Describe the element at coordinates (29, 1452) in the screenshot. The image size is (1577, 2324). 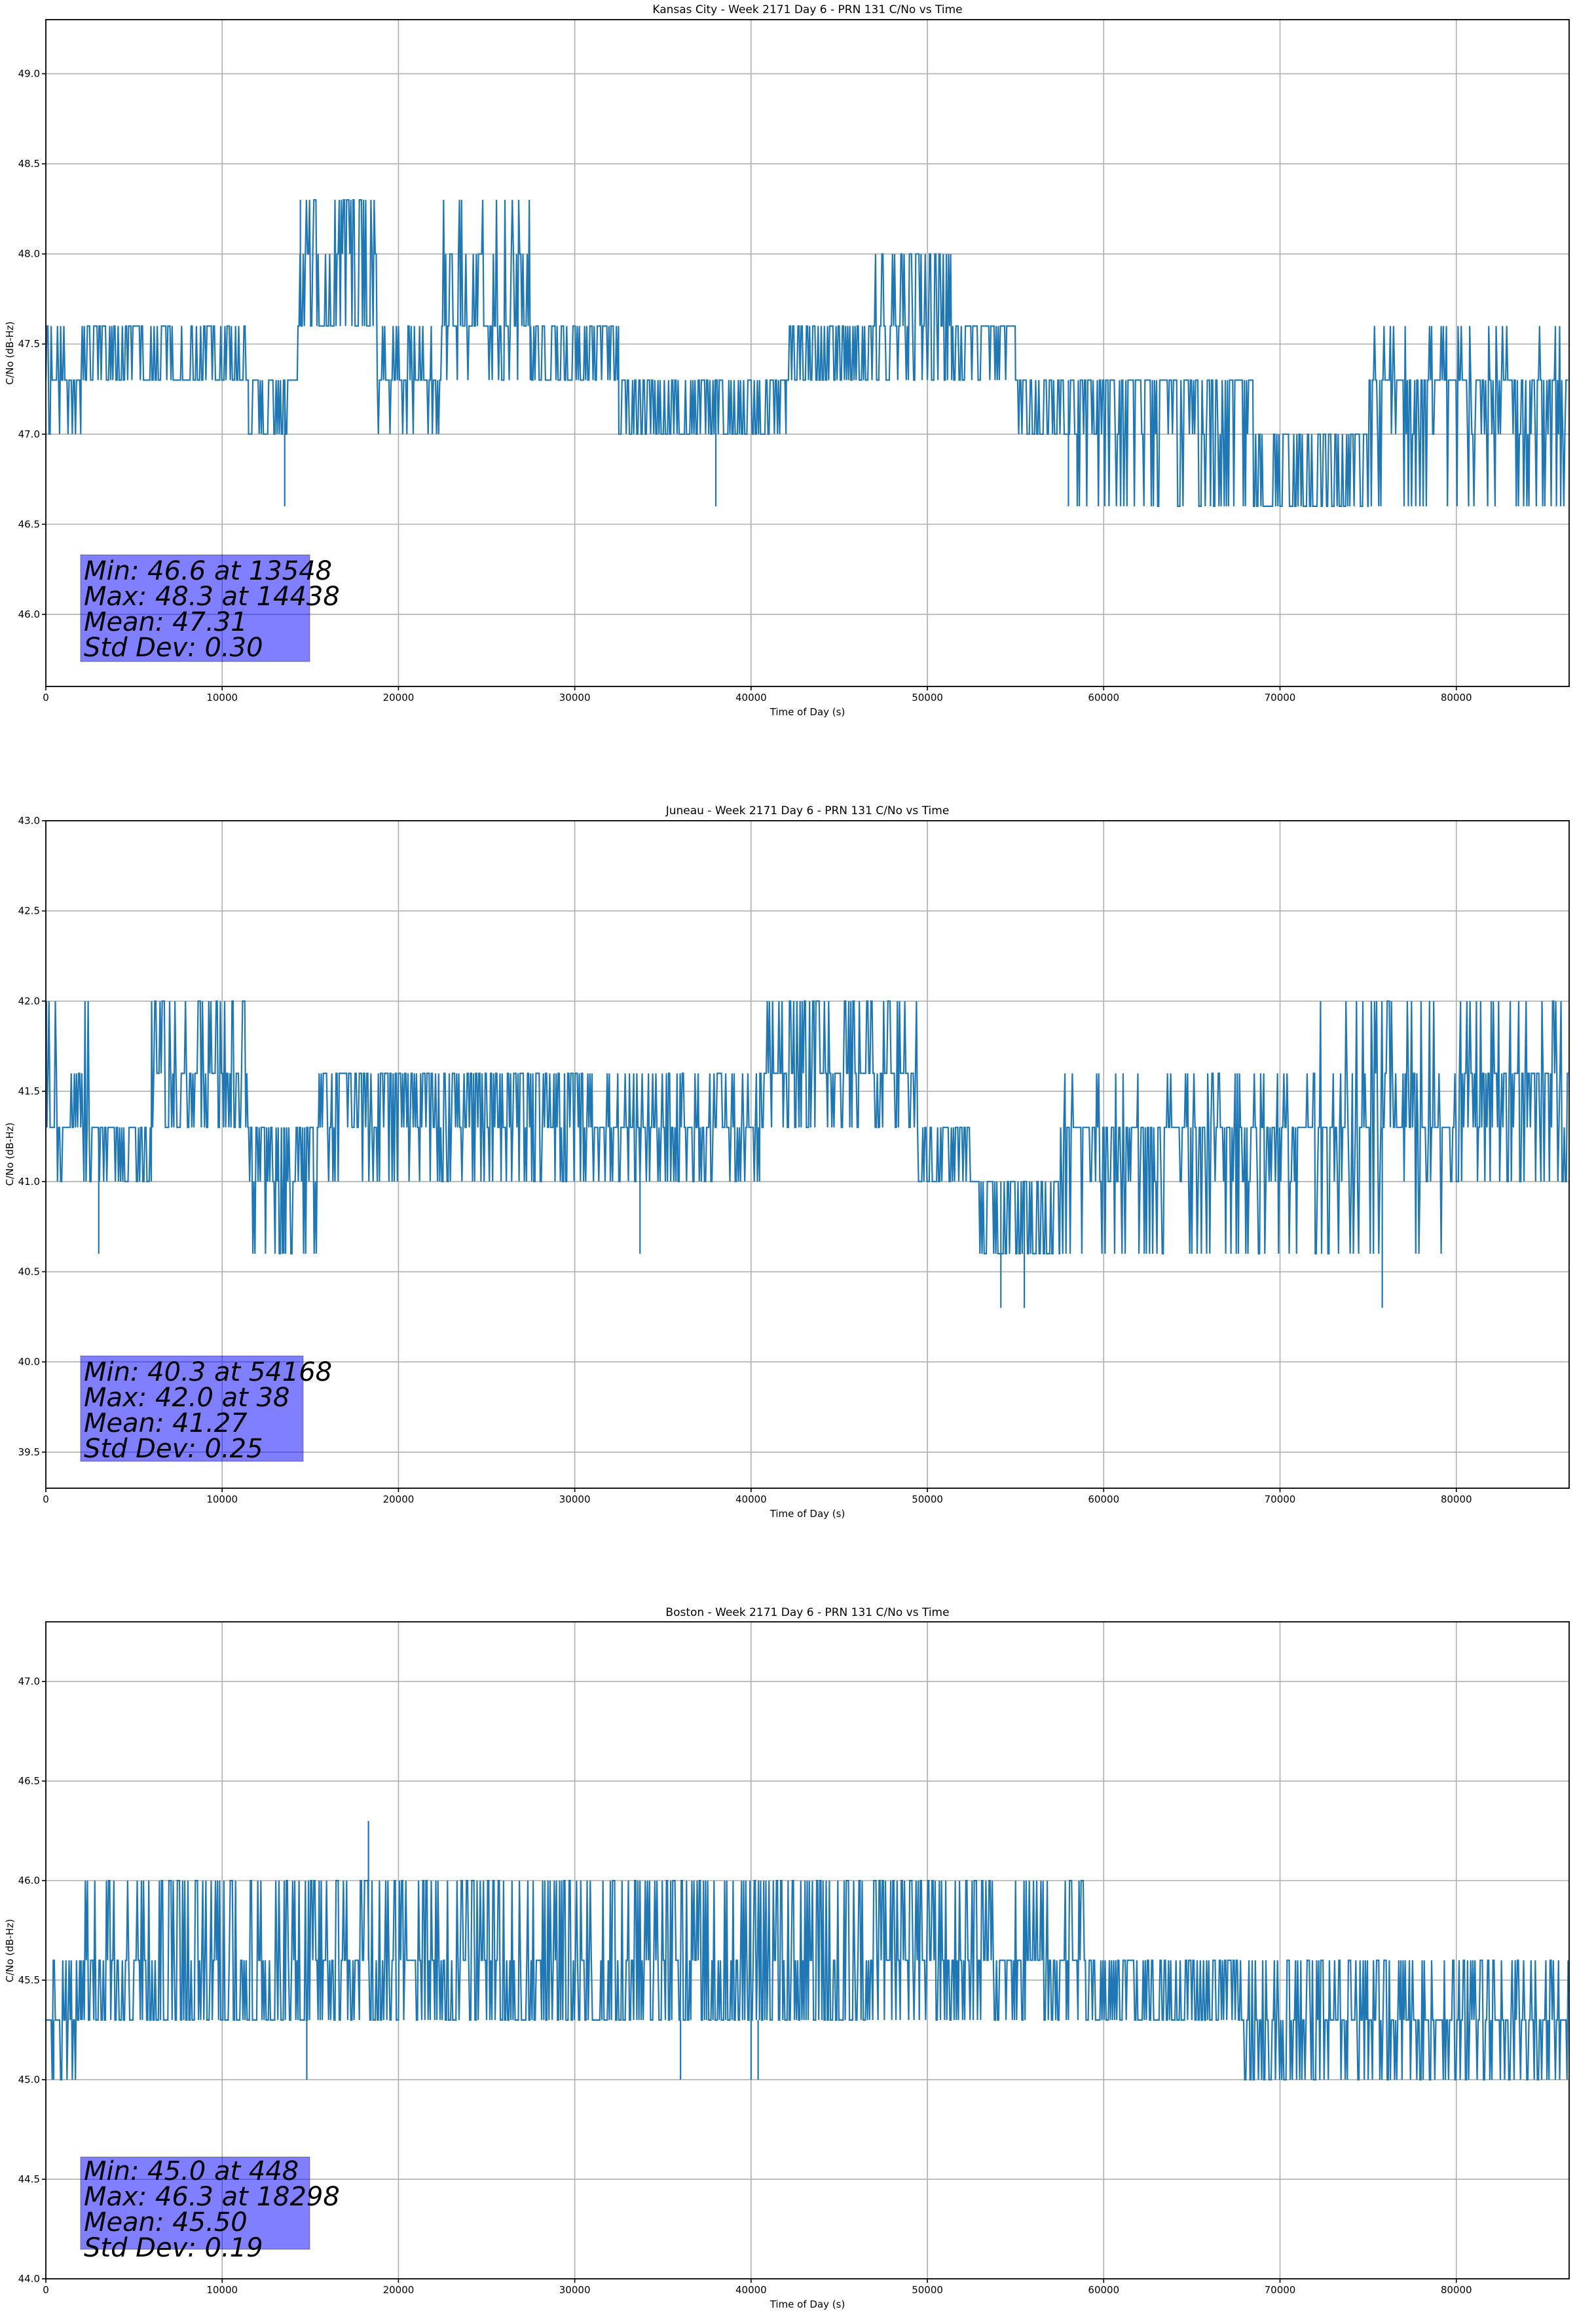
I see `y-tick-label: 39.5` at that location.